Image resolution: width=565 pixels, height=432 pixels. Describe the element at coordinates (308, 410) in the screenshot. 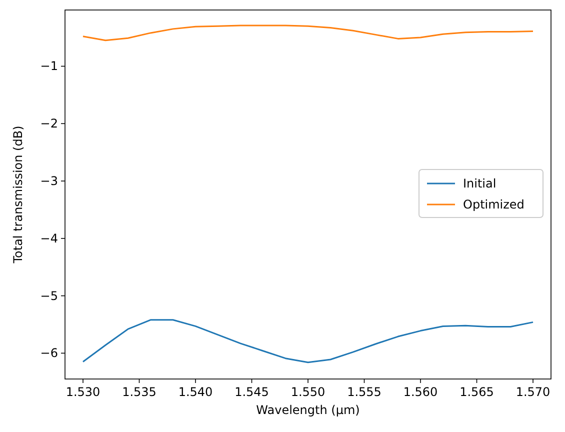

I see `x-axis-title: Wavelength (µm)` at that location.